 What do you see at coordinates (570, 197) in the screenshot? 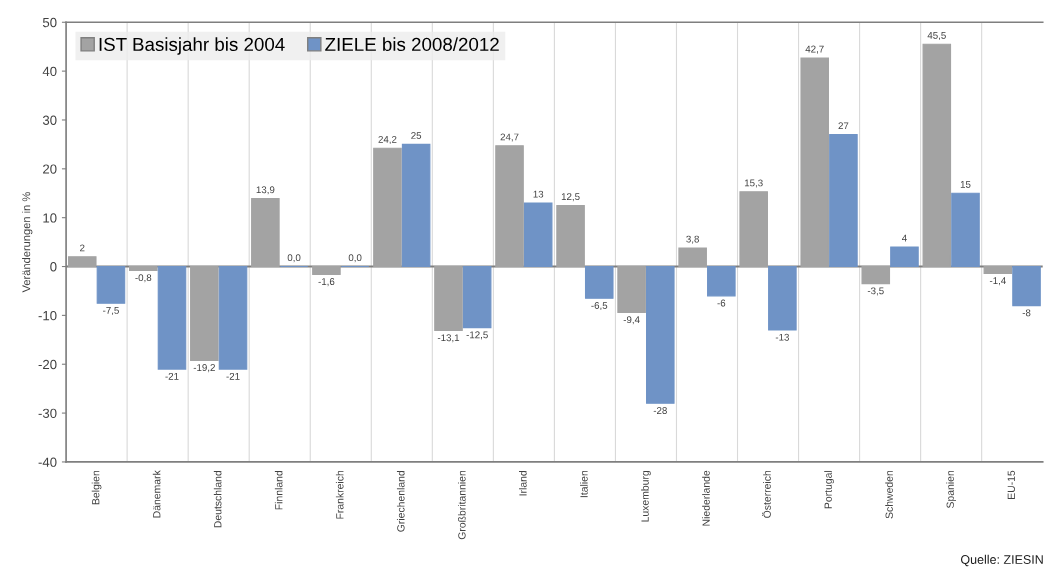
I see `data-label: 12,5` at bounding box center [570, 197].